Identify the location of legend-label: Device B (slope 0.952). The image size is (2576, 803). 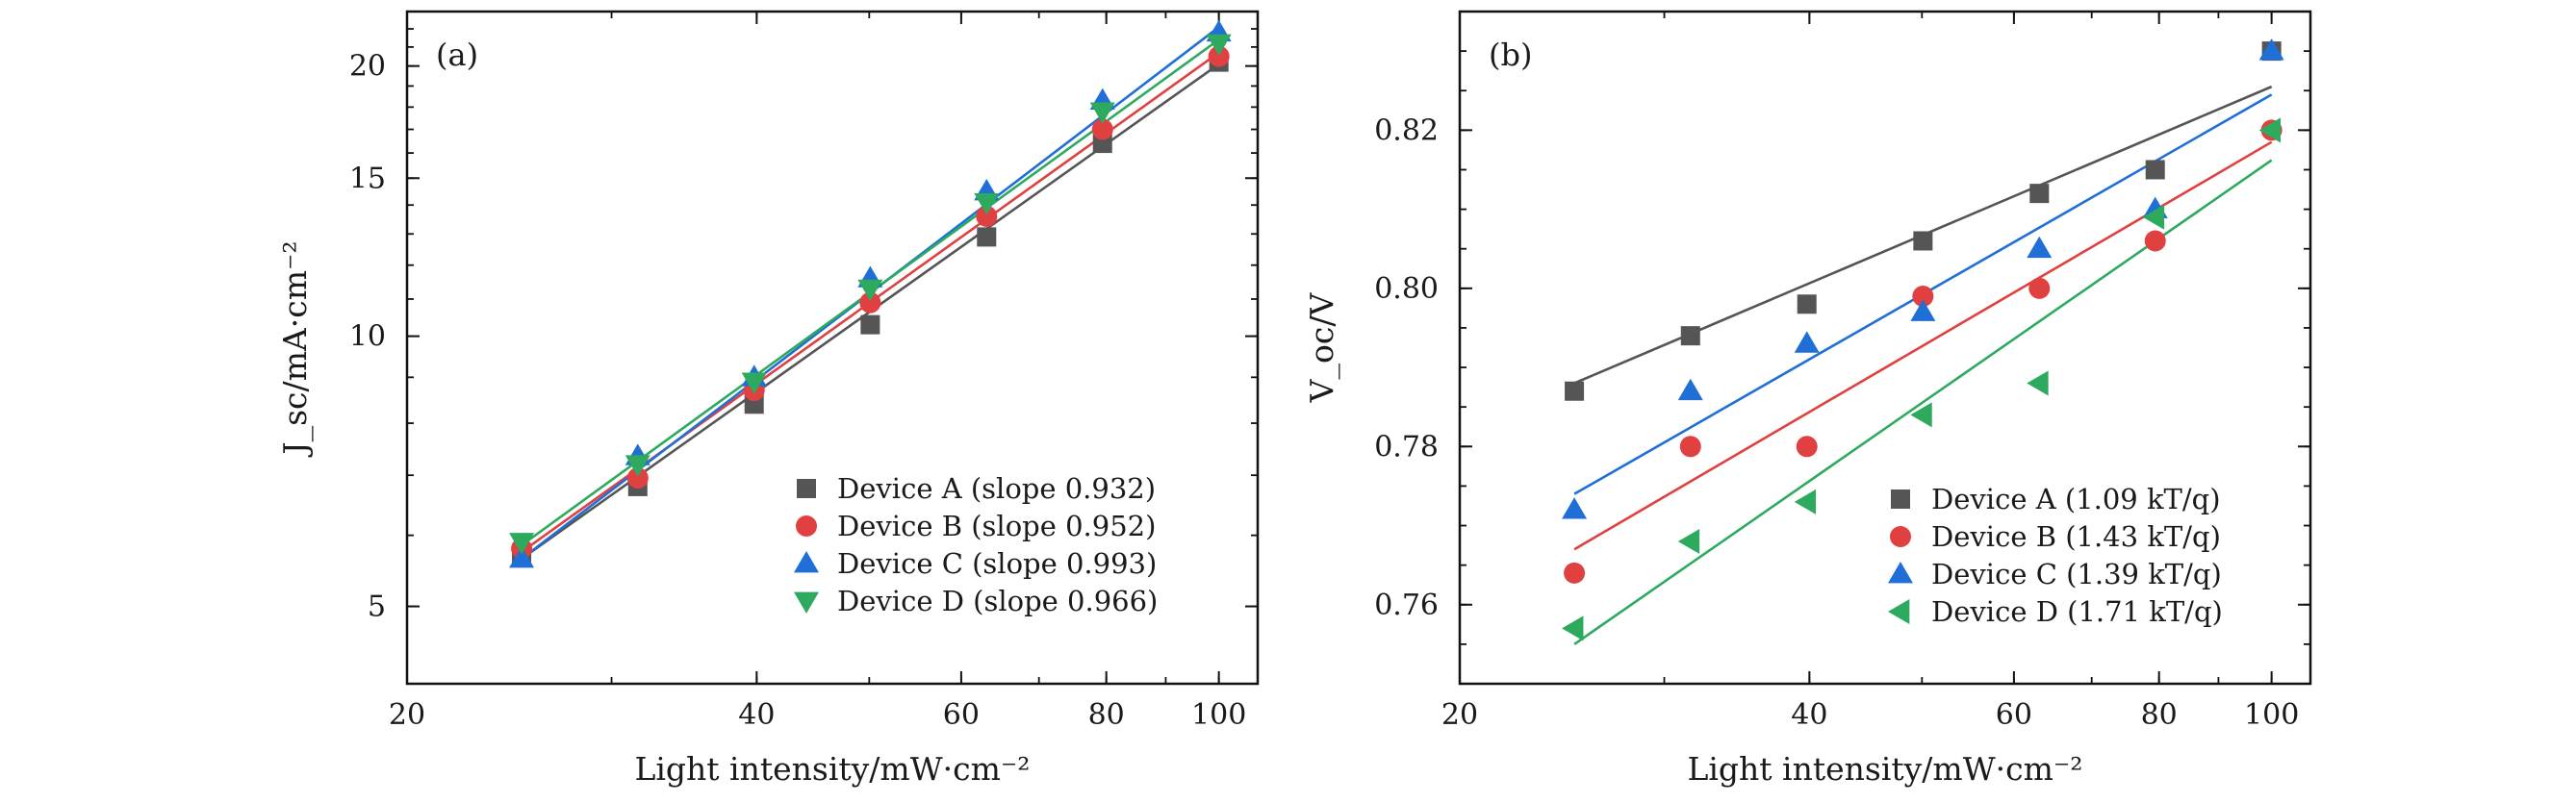
(996, 526).